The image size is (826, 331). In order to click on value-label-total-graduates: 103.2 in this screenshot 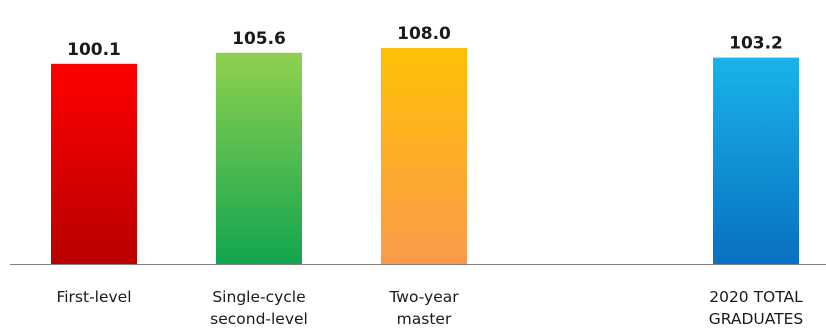, I will do `click(756, 44)`.